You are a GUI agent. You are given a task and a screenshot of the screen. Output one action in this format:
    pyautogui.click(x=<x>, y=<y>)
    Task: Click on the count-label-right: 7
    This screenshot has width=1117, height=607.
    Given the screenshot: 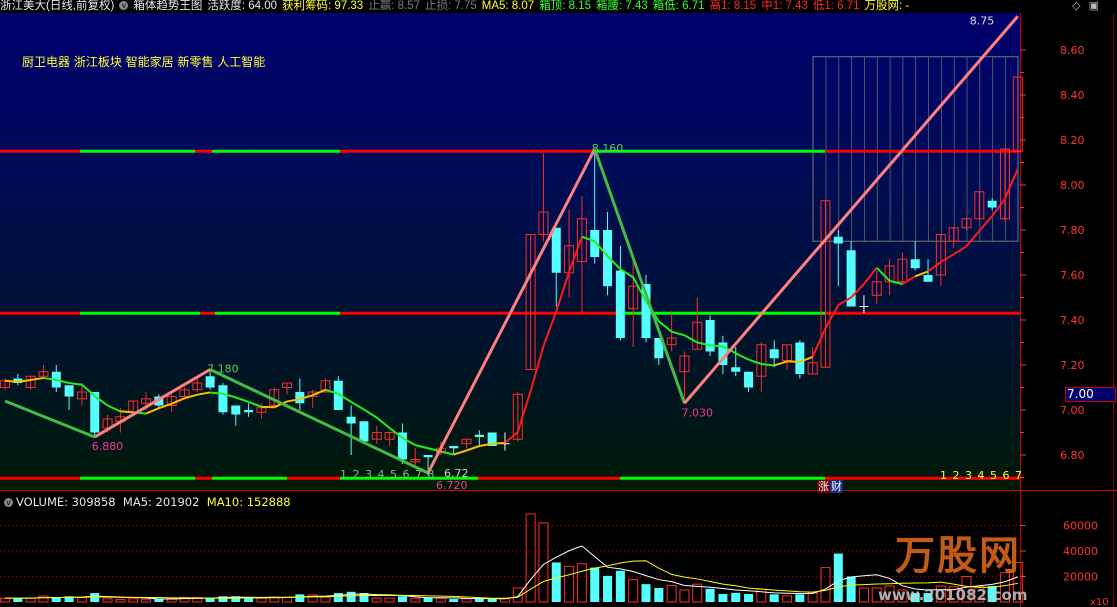 What is the action you would take?
    pyautogui.click(x=1018, y=475)
    